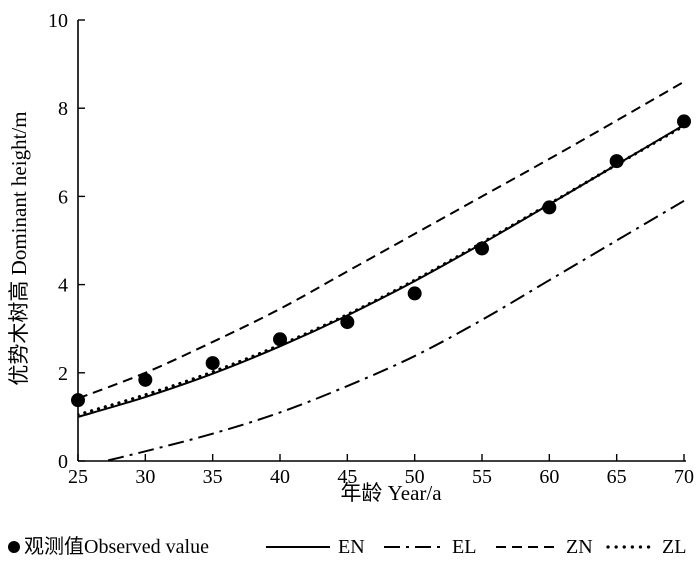  Describe the element at coordinates (464, 547) in the screenshot. I see `legend-label-el: EL` at that location.